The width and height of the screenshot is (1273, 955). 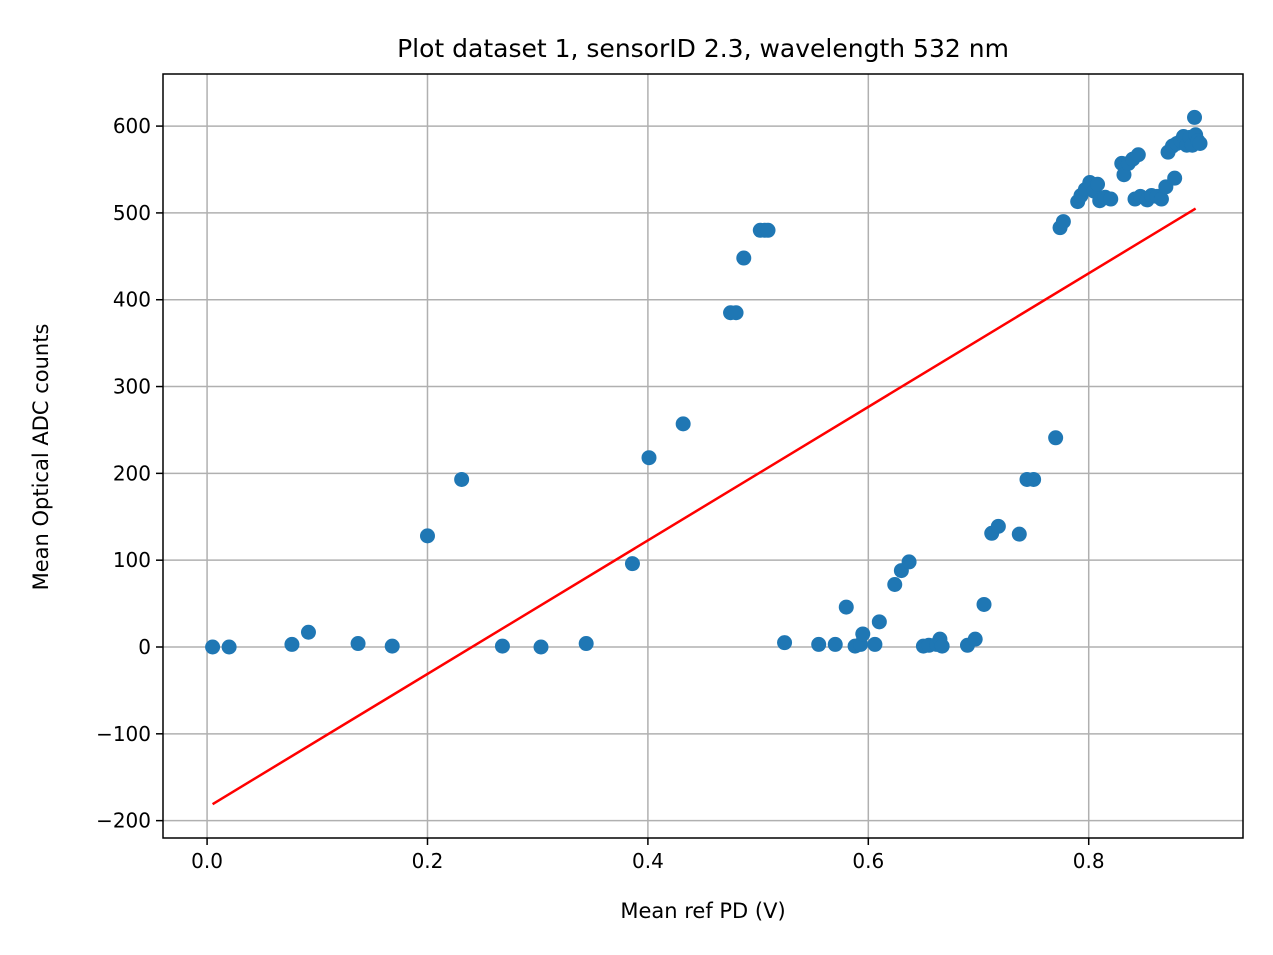 What do you see at coordinates (132, 300) in the screenshot?
I see `y-tick-label: 400` at bounding box center [132, 300].